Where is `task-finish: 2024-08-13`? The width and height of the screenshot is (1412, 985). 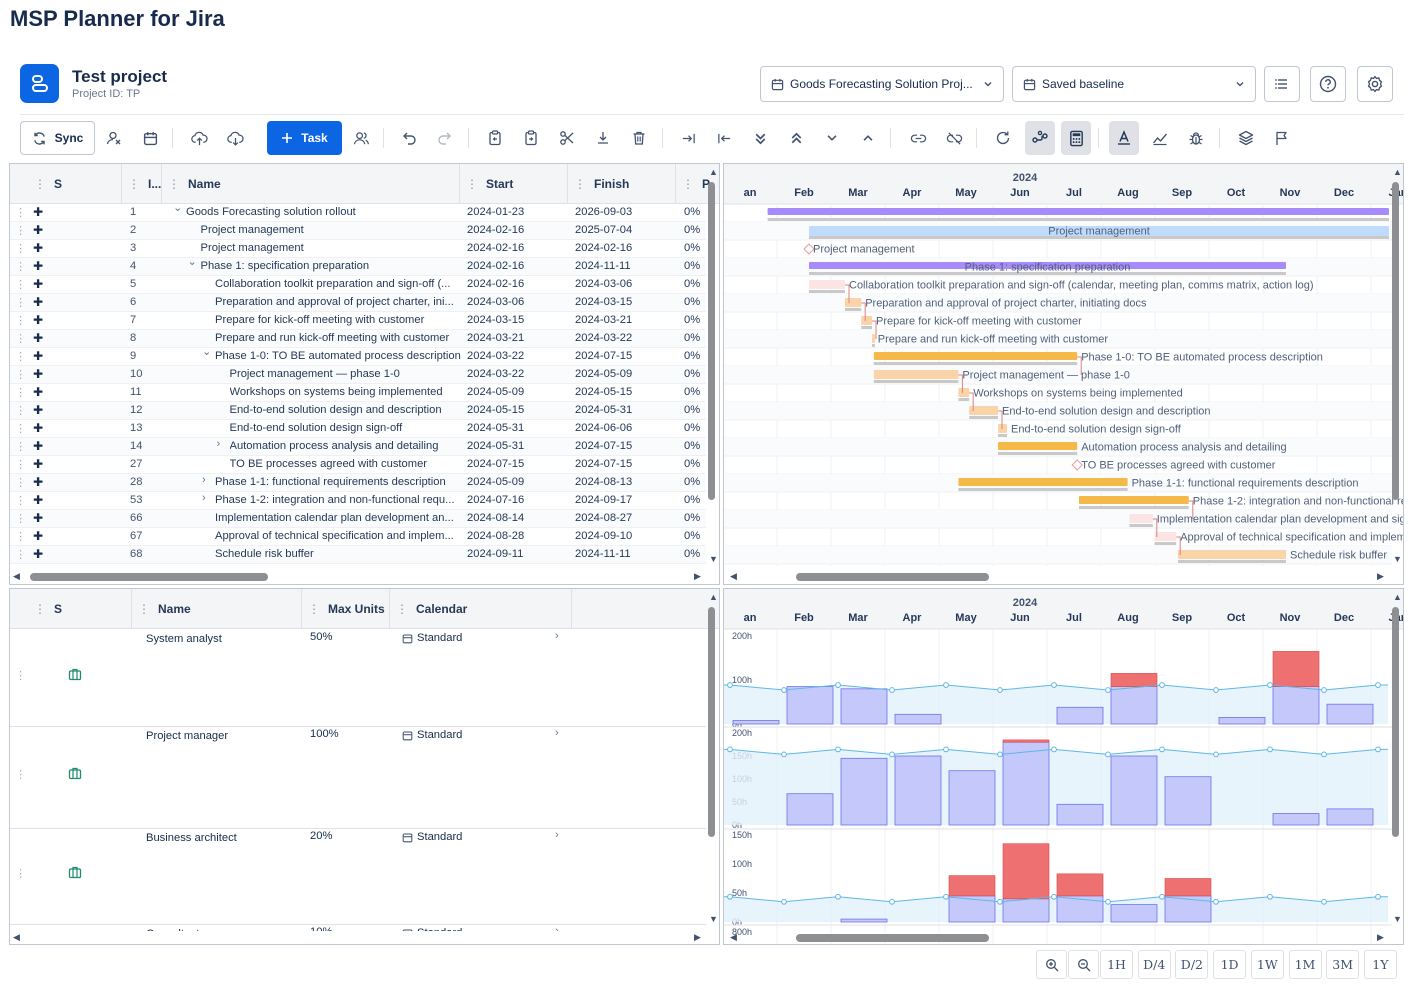 task-finish: 2024-08-13 is located at coordinates (604, 482).